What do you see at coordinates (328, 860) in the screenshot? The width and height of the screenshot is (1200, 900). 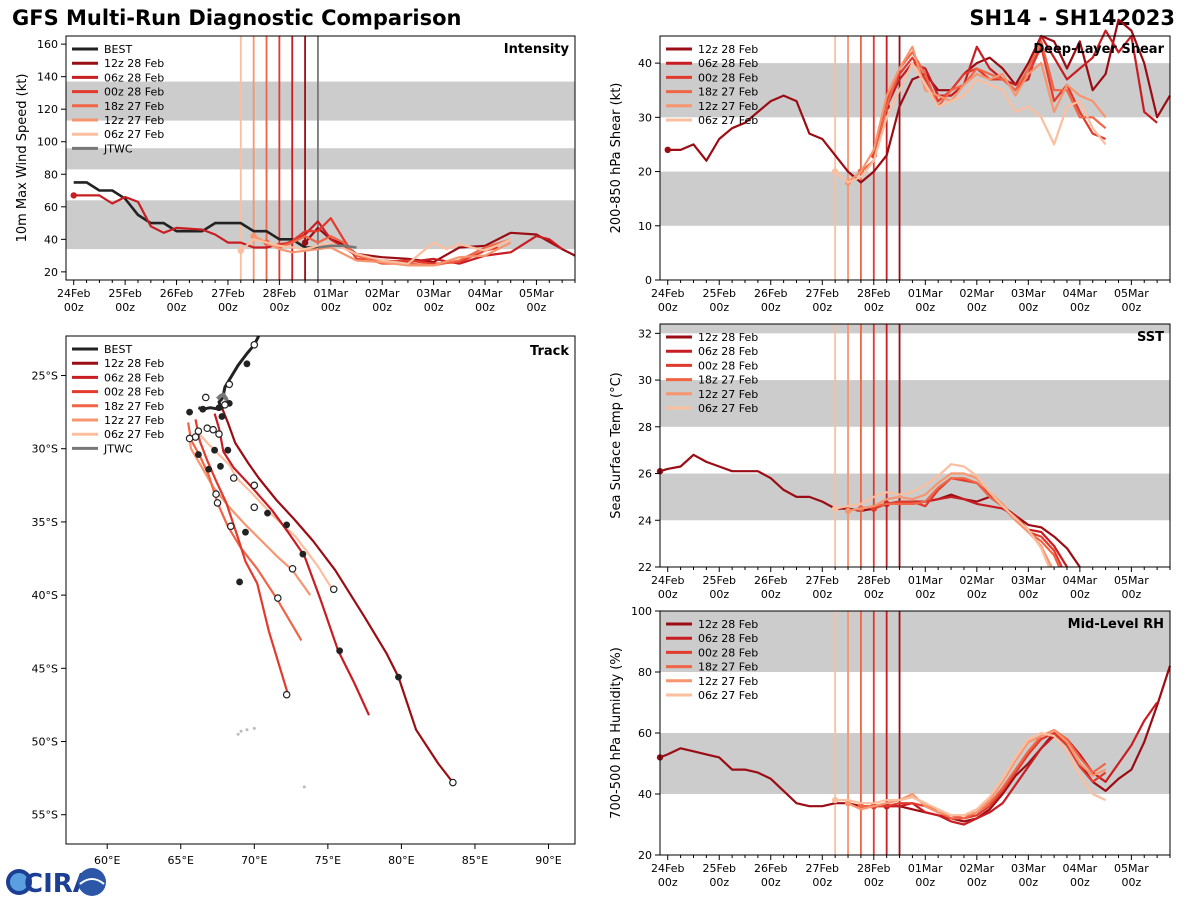 I see `lon-tick-label-3: 75°E` at bounding box center [328, 860].